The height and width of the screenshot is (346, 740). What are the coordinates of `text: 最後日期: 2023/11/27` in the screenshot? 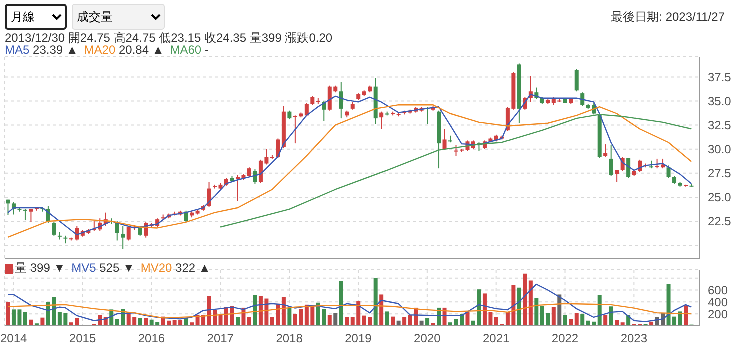 It's located at (668, 17).